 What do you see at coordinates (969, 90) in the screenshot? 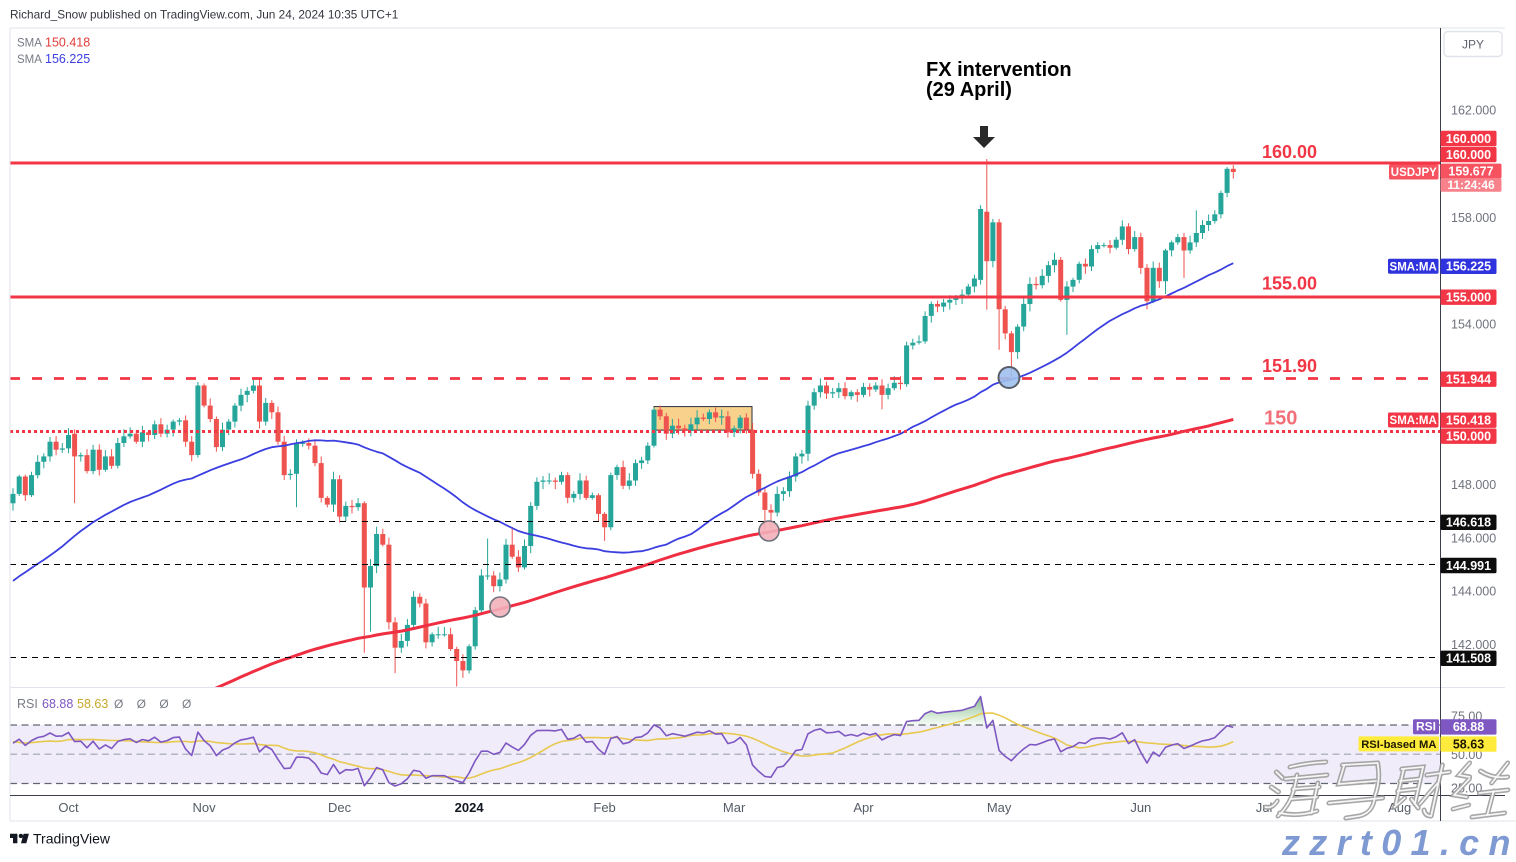
I see `svg-text: (29 April)` at bounding box center [969, 90].